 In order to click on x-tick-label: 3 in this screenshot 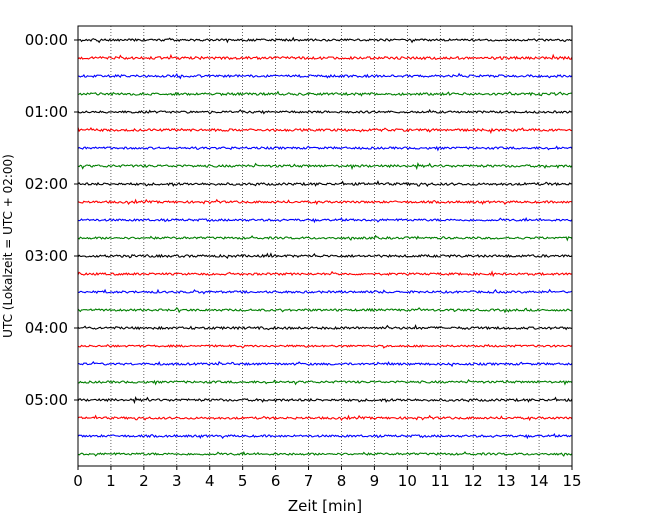, I will do `click(177, 481)`.